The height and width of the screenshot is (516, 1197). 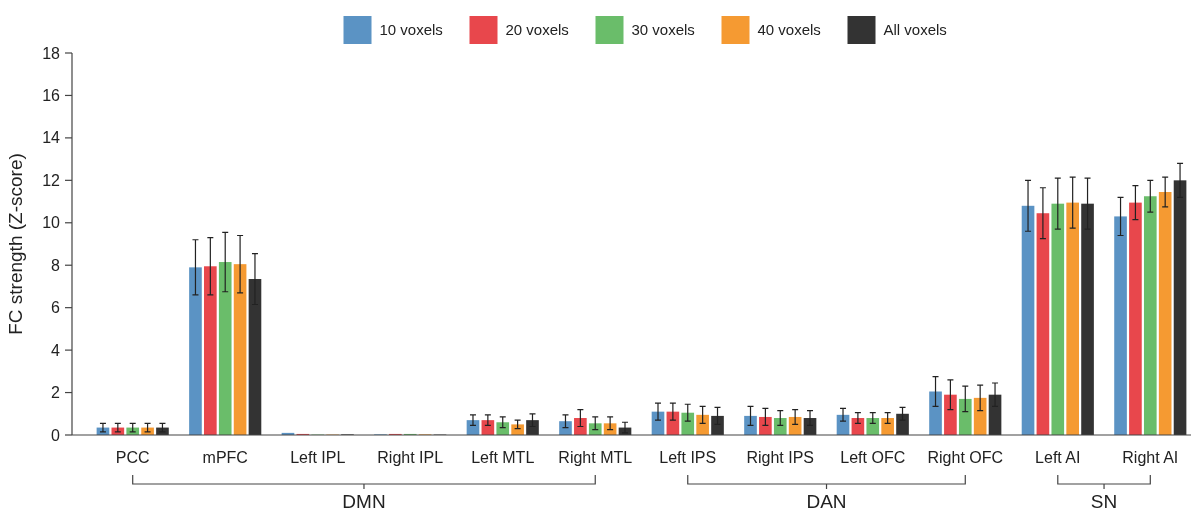 I want to click on x-tick-label: Right AI, so click(x=1150, y=457).